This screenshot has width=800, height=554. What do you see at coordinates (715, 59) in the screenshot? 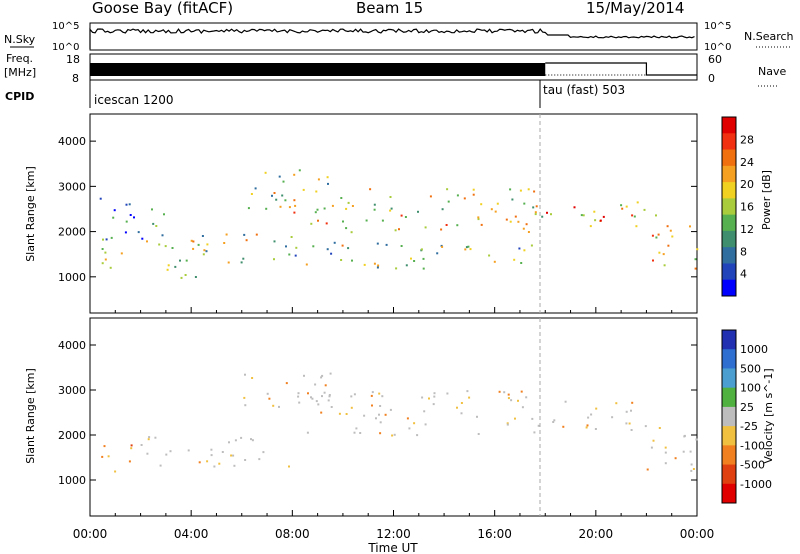
I see `nave-tick-top: 60` at bounding box center [715, 59].